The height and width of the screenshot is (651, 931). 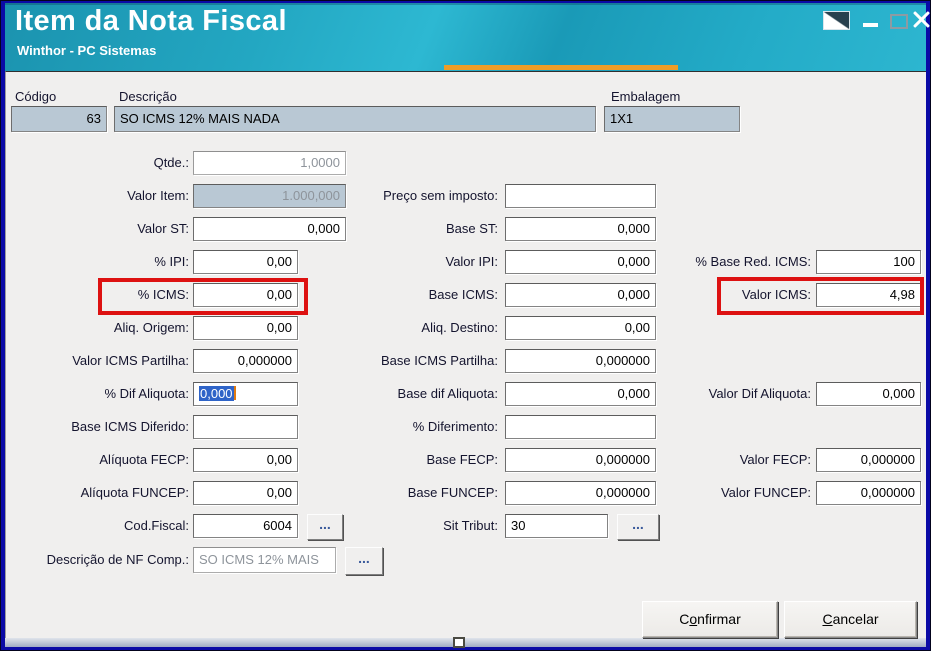 What do you see at coordinates (459, 327) in the screenshot?
I see `aliq-destino-label: Aliq. Destino:` at bounding box center [459, 327].